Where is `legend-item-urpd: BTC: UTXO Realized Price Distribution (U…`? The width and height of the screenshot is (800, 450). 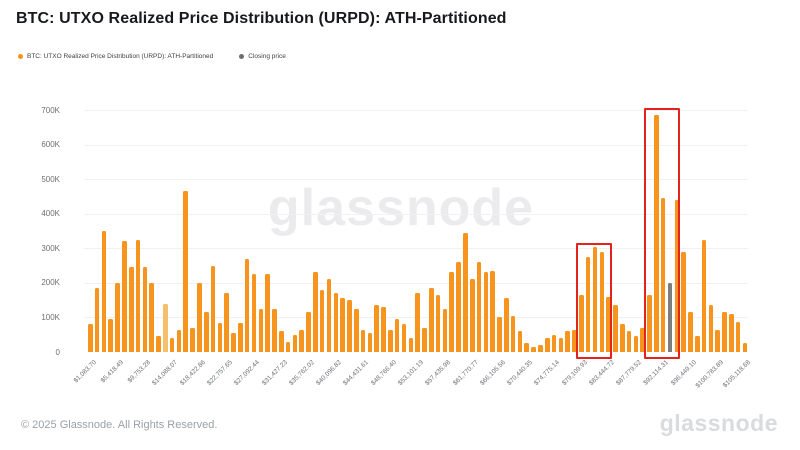 legend-item-urpd: BTC: UTXO Realized Price Distribution (U… is located at coordinates (115, 56).